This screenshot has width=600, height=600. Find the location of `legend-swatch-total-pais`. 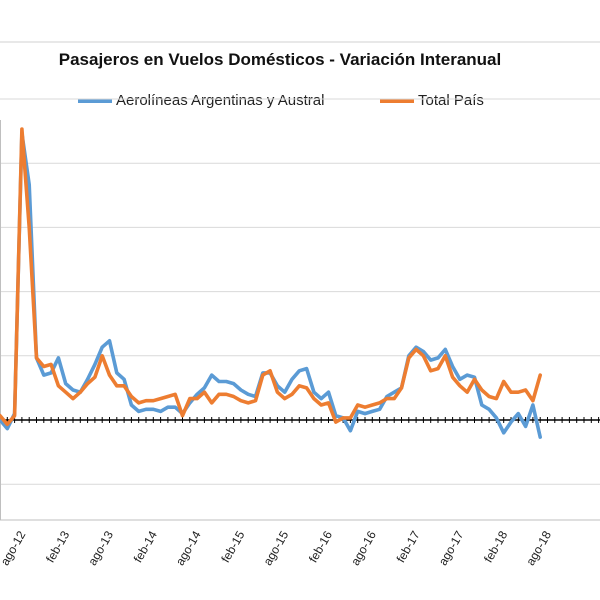

legend-swatch-total-pais is located at coordinates (397, 100).